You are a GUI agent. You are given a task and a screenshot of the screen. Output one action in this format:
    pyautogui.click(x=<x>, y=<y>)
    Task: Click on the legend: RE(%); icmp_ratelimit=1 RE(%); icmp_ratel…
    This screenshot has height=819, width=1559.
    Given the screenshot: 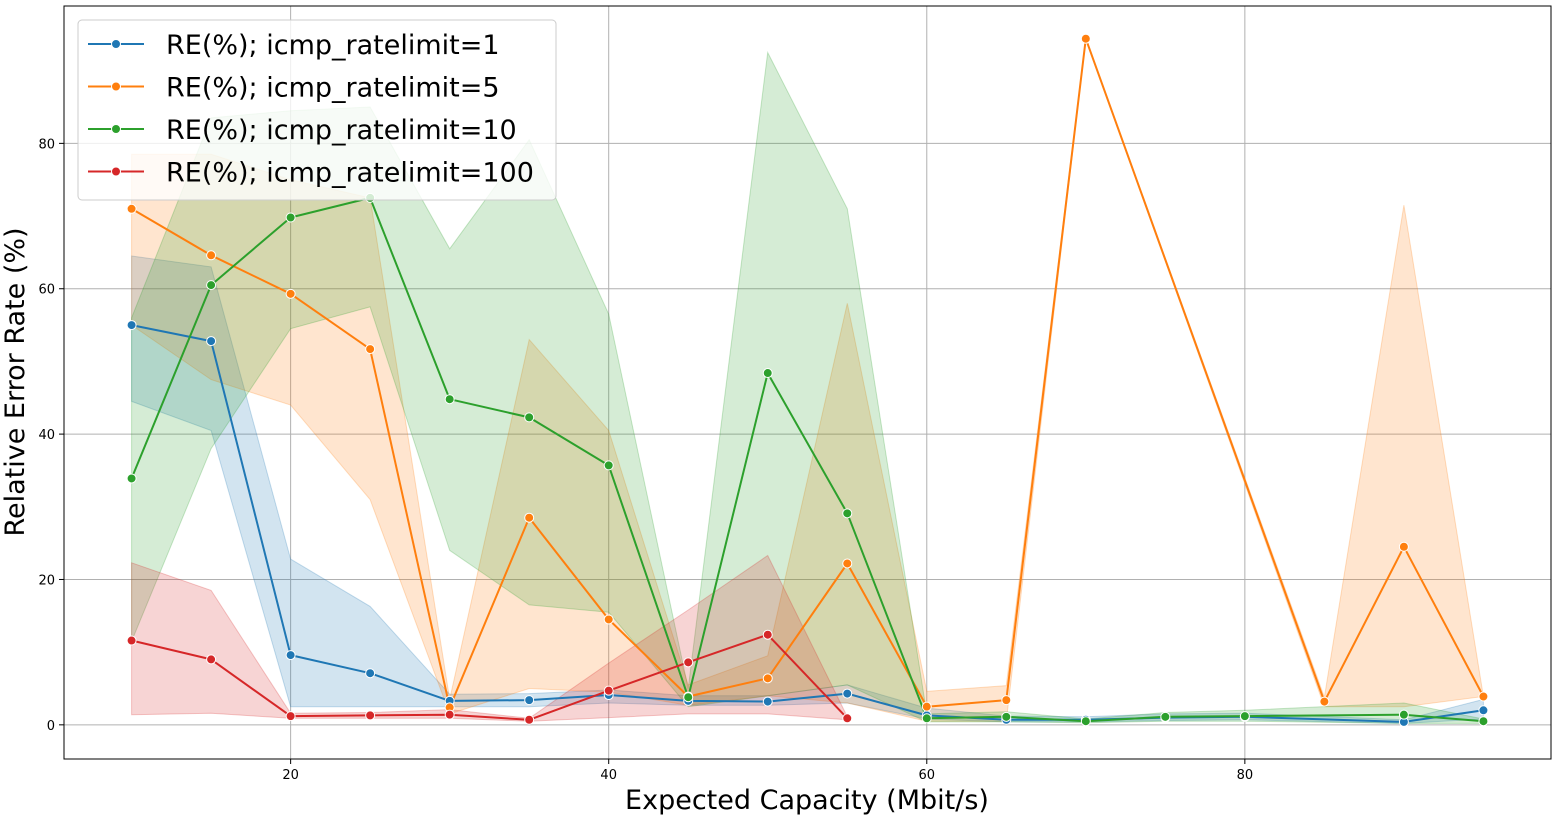 What is the action you would take?
    pyautogui.click(x=317, y=110)
    